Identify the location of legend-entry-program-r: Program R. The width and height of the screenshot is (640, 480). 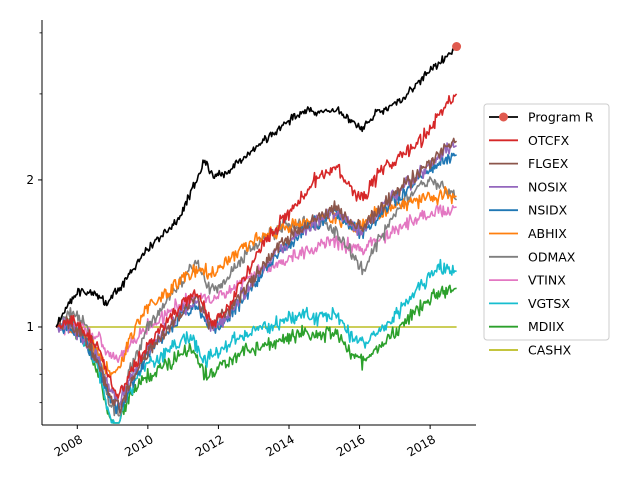
(541, 117).